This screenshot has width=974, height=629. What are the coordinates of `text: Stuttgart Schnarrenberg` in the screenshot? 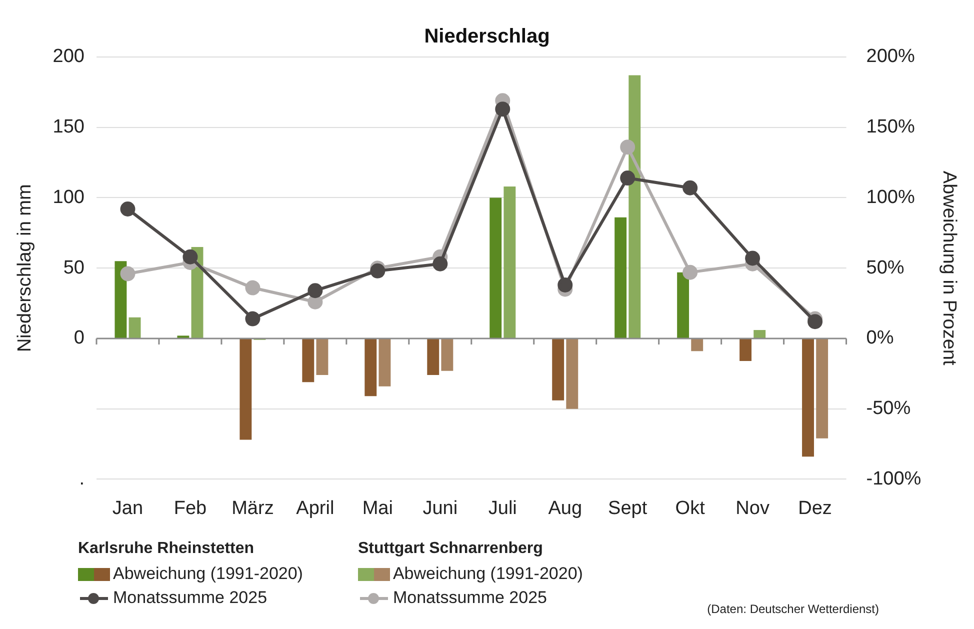 It's located at (451, 549).